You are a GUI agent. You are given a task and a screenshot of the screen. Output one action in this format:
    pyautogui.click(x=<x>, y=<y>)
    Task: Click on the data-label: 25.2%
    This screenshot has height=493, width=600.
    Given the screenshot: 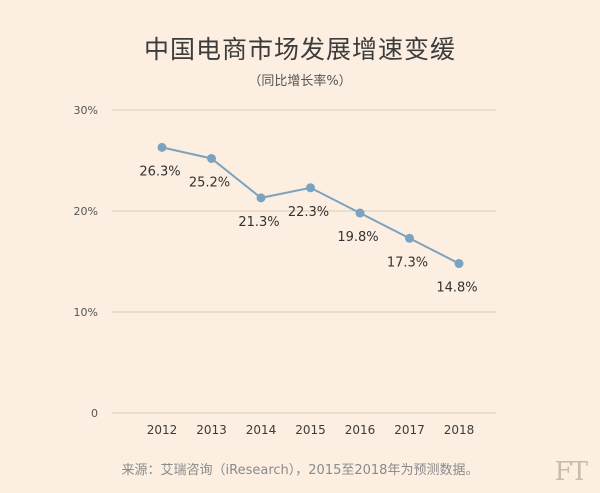 What is the action you would take?
    pyautogui.click(x=209, y=182)
    